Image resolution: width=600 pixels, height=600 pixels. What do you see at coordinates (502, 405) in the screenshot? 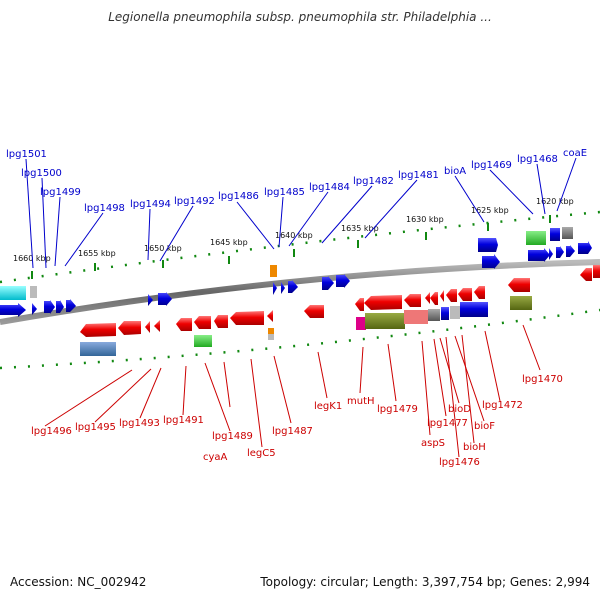
I see `gene-label-lpg1472: lpg1472` at bounding box center [502, 405].